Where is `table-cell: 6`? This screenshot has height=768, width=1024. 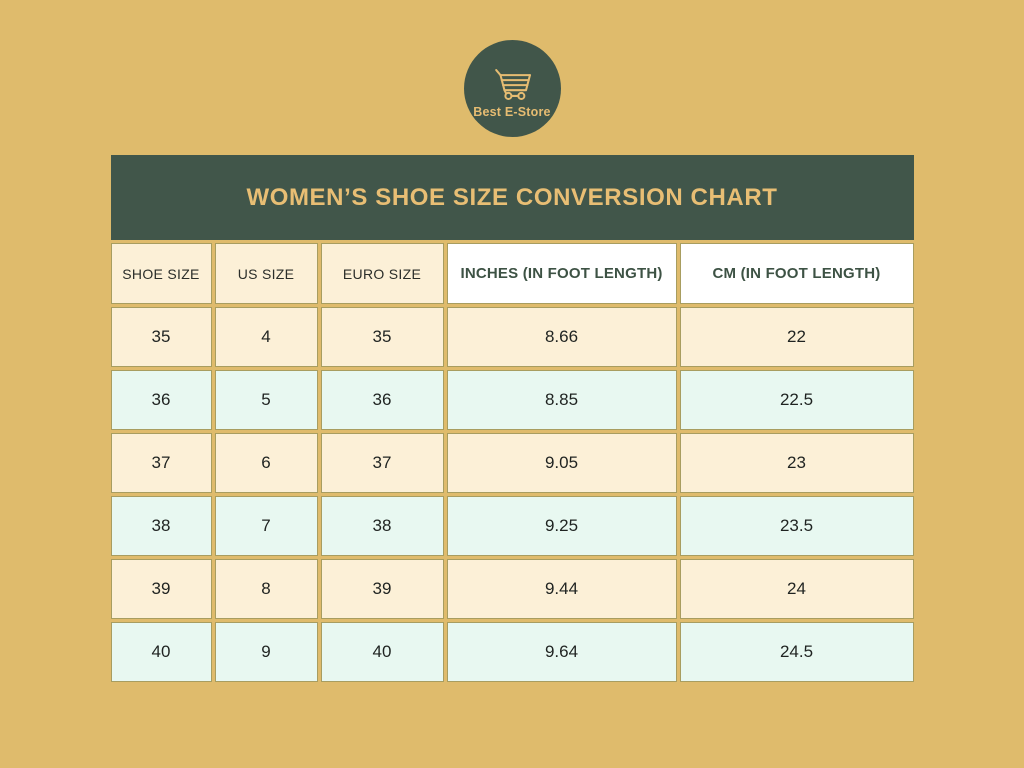
table-cell: 6 is located at coordinates (266, 463).